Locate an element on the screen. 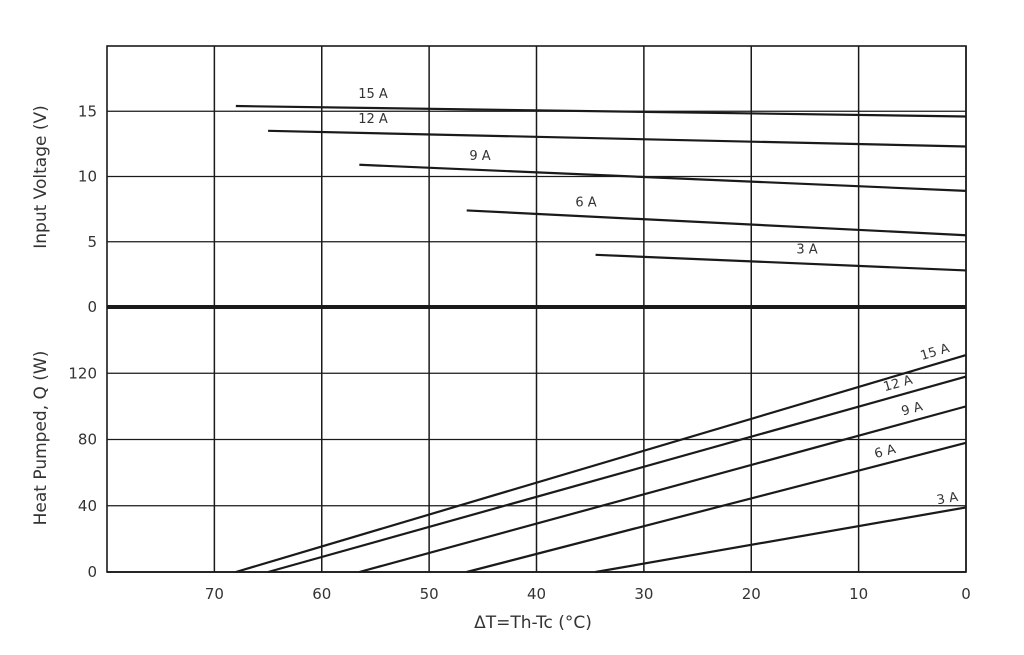 The image size is (1024, 655). voltage-line-9a is located at coordinates (663, 177).